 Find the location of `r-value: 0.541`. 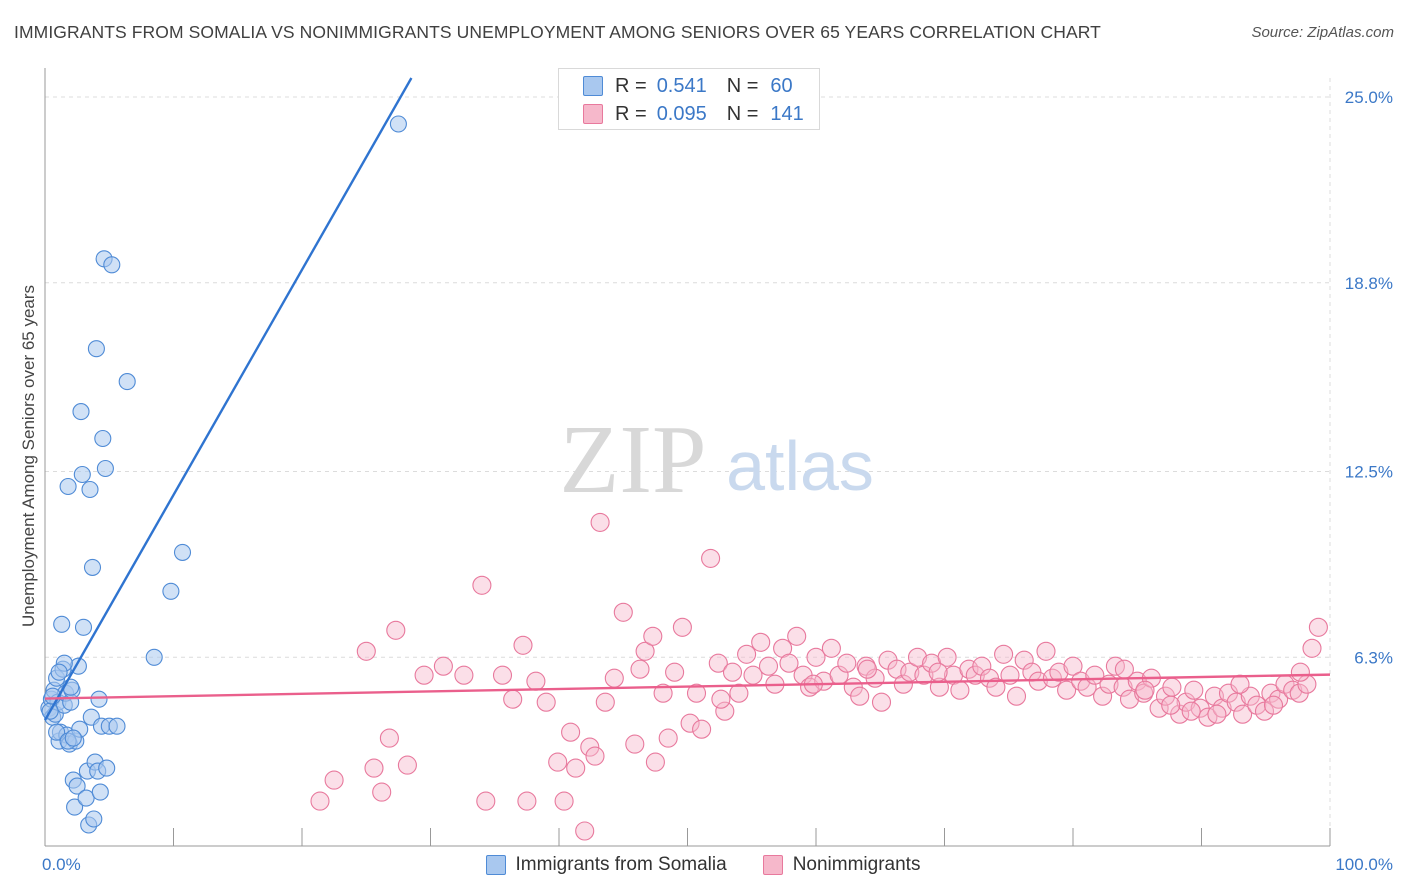

r-value: 0.541 is located at coordinates (681, 85).